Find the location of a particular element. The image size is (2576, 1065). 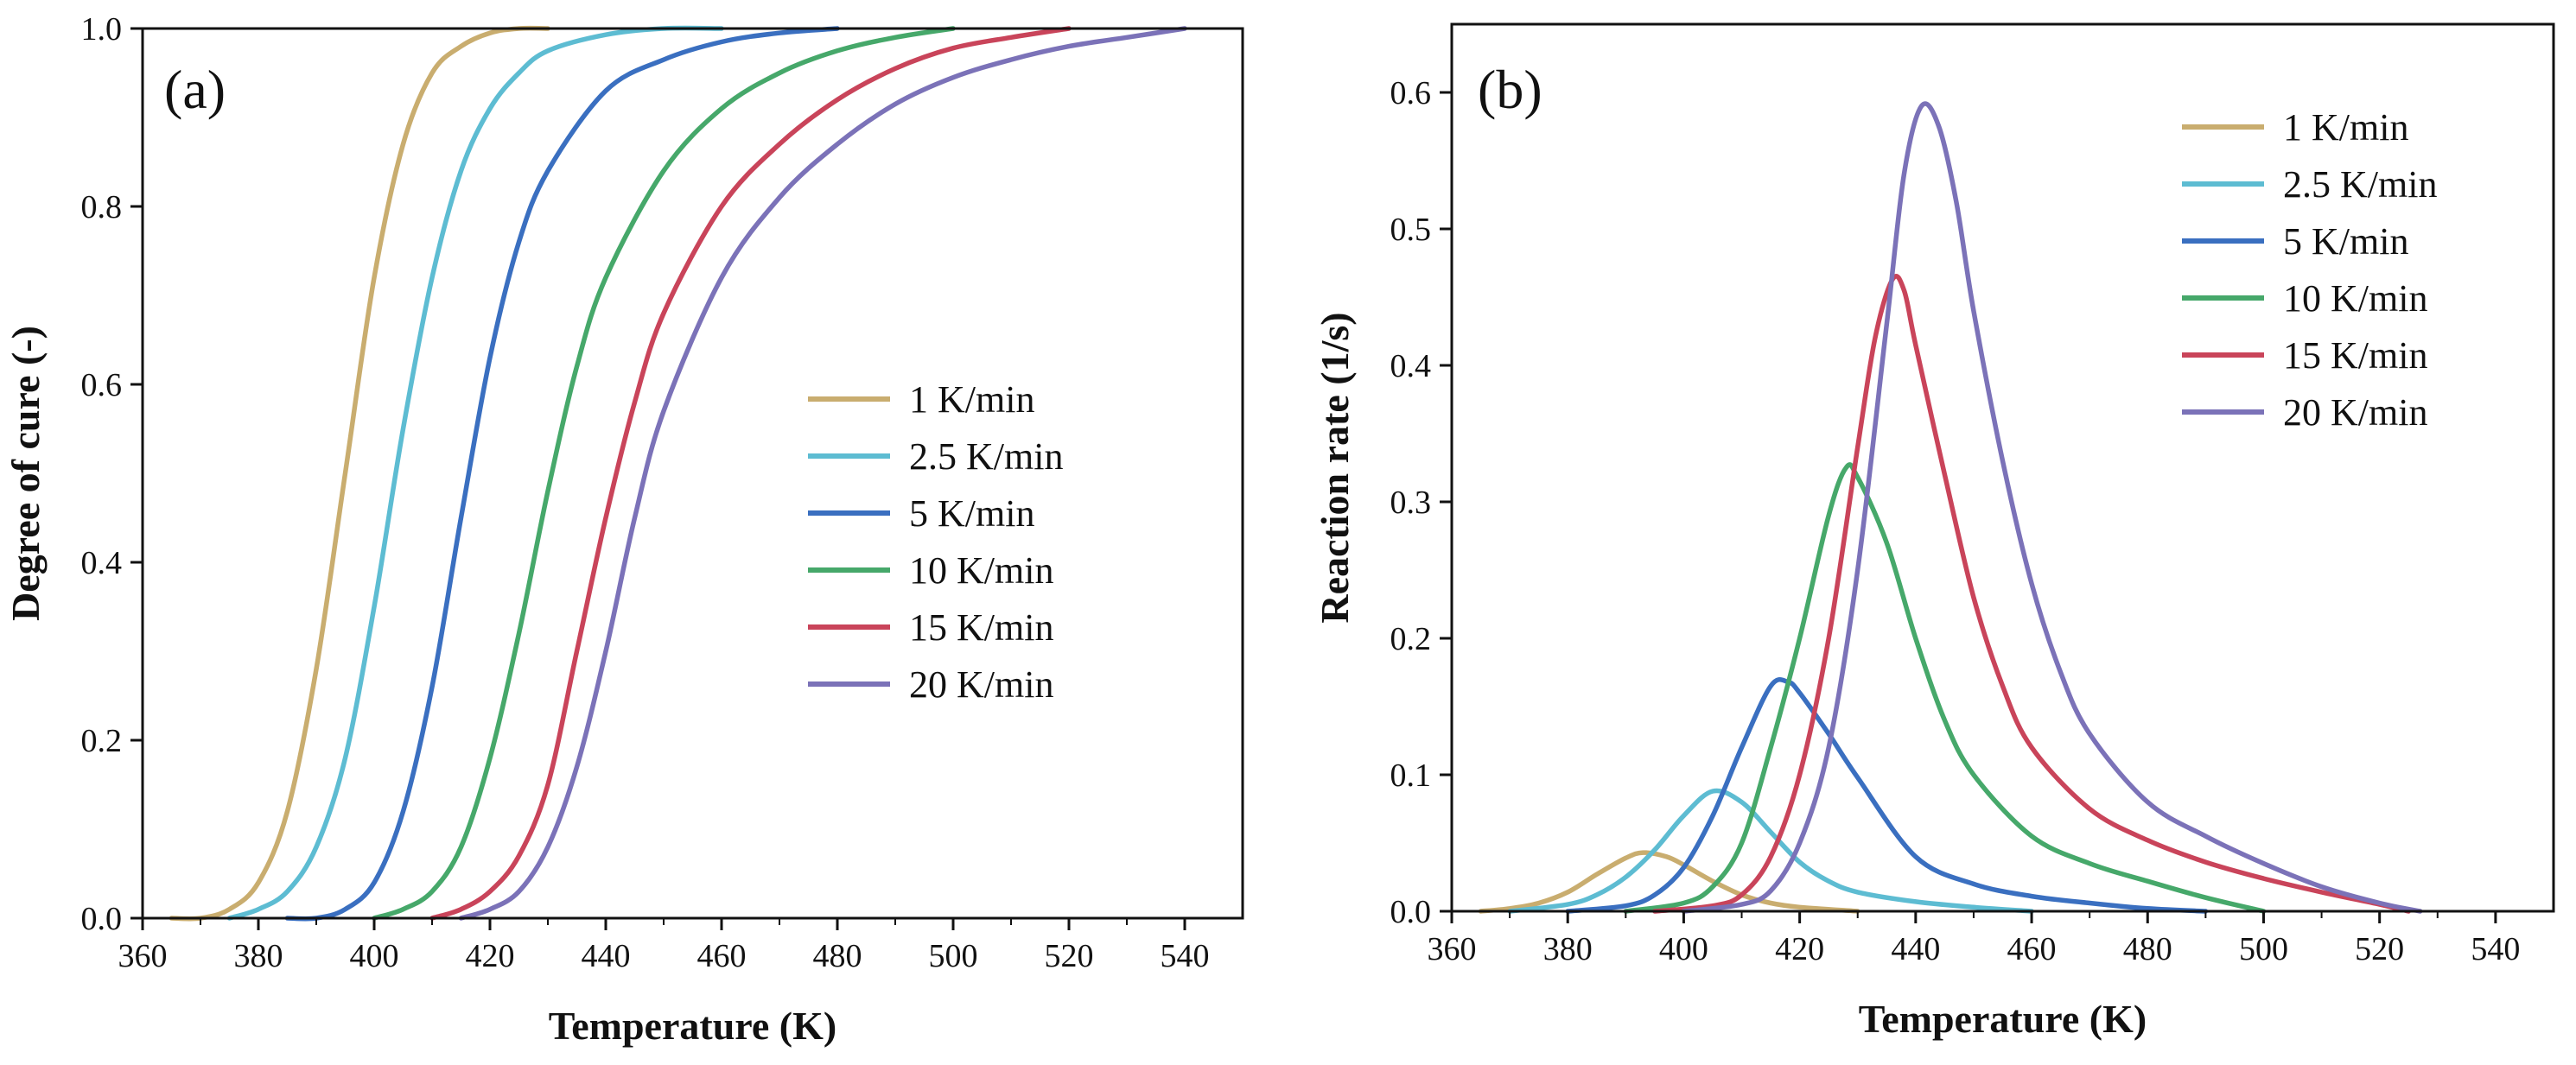

y-tick-label: 1.0 is located at coordinates (102, 30).